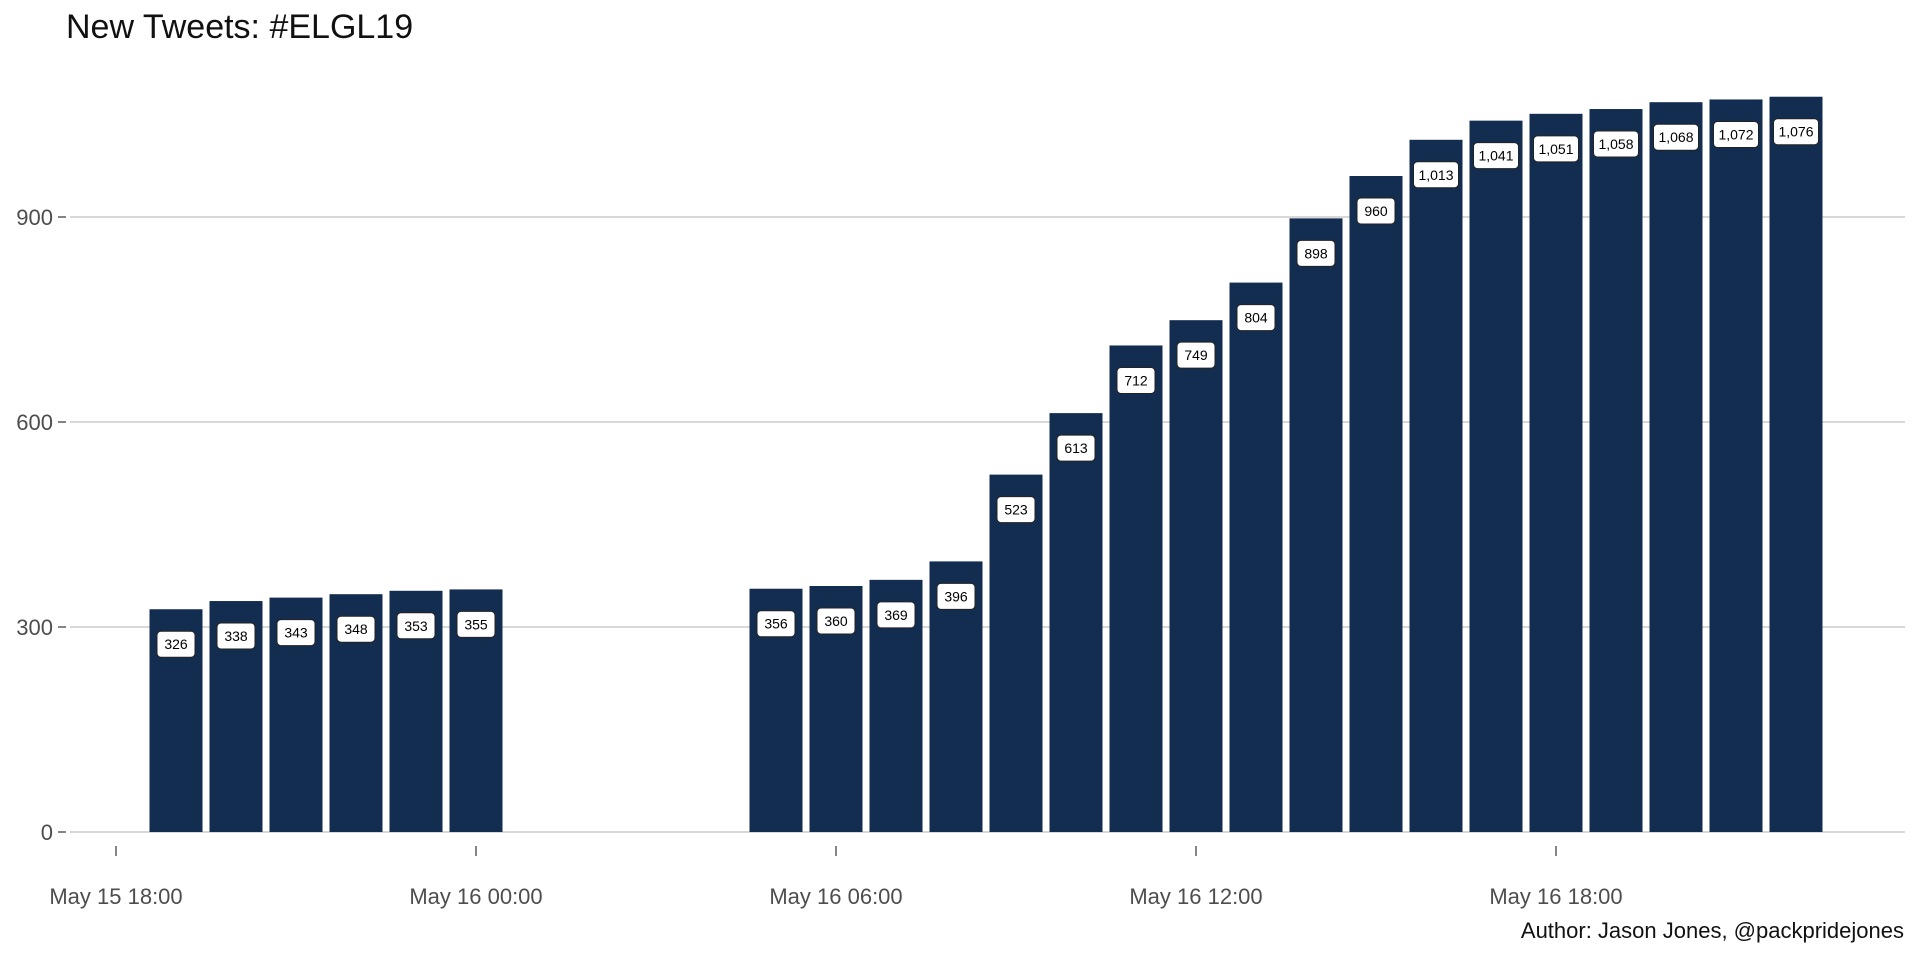  I want to click on y-axis: 0 300 600 900, so click(41, 525).